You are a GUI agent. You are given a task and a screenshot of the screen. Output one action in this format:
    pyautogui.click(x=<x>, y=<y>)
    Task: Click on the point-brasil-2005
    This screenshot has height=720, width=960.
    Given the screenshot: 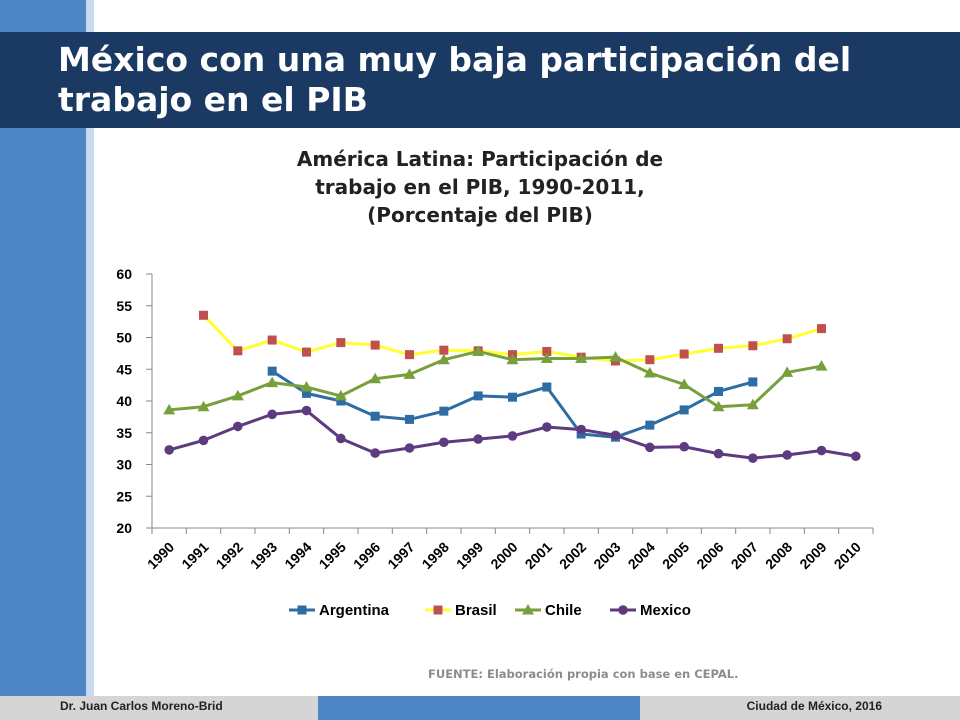 What is the action you would take?
    pyautogui.click(x=684, y=354)
    